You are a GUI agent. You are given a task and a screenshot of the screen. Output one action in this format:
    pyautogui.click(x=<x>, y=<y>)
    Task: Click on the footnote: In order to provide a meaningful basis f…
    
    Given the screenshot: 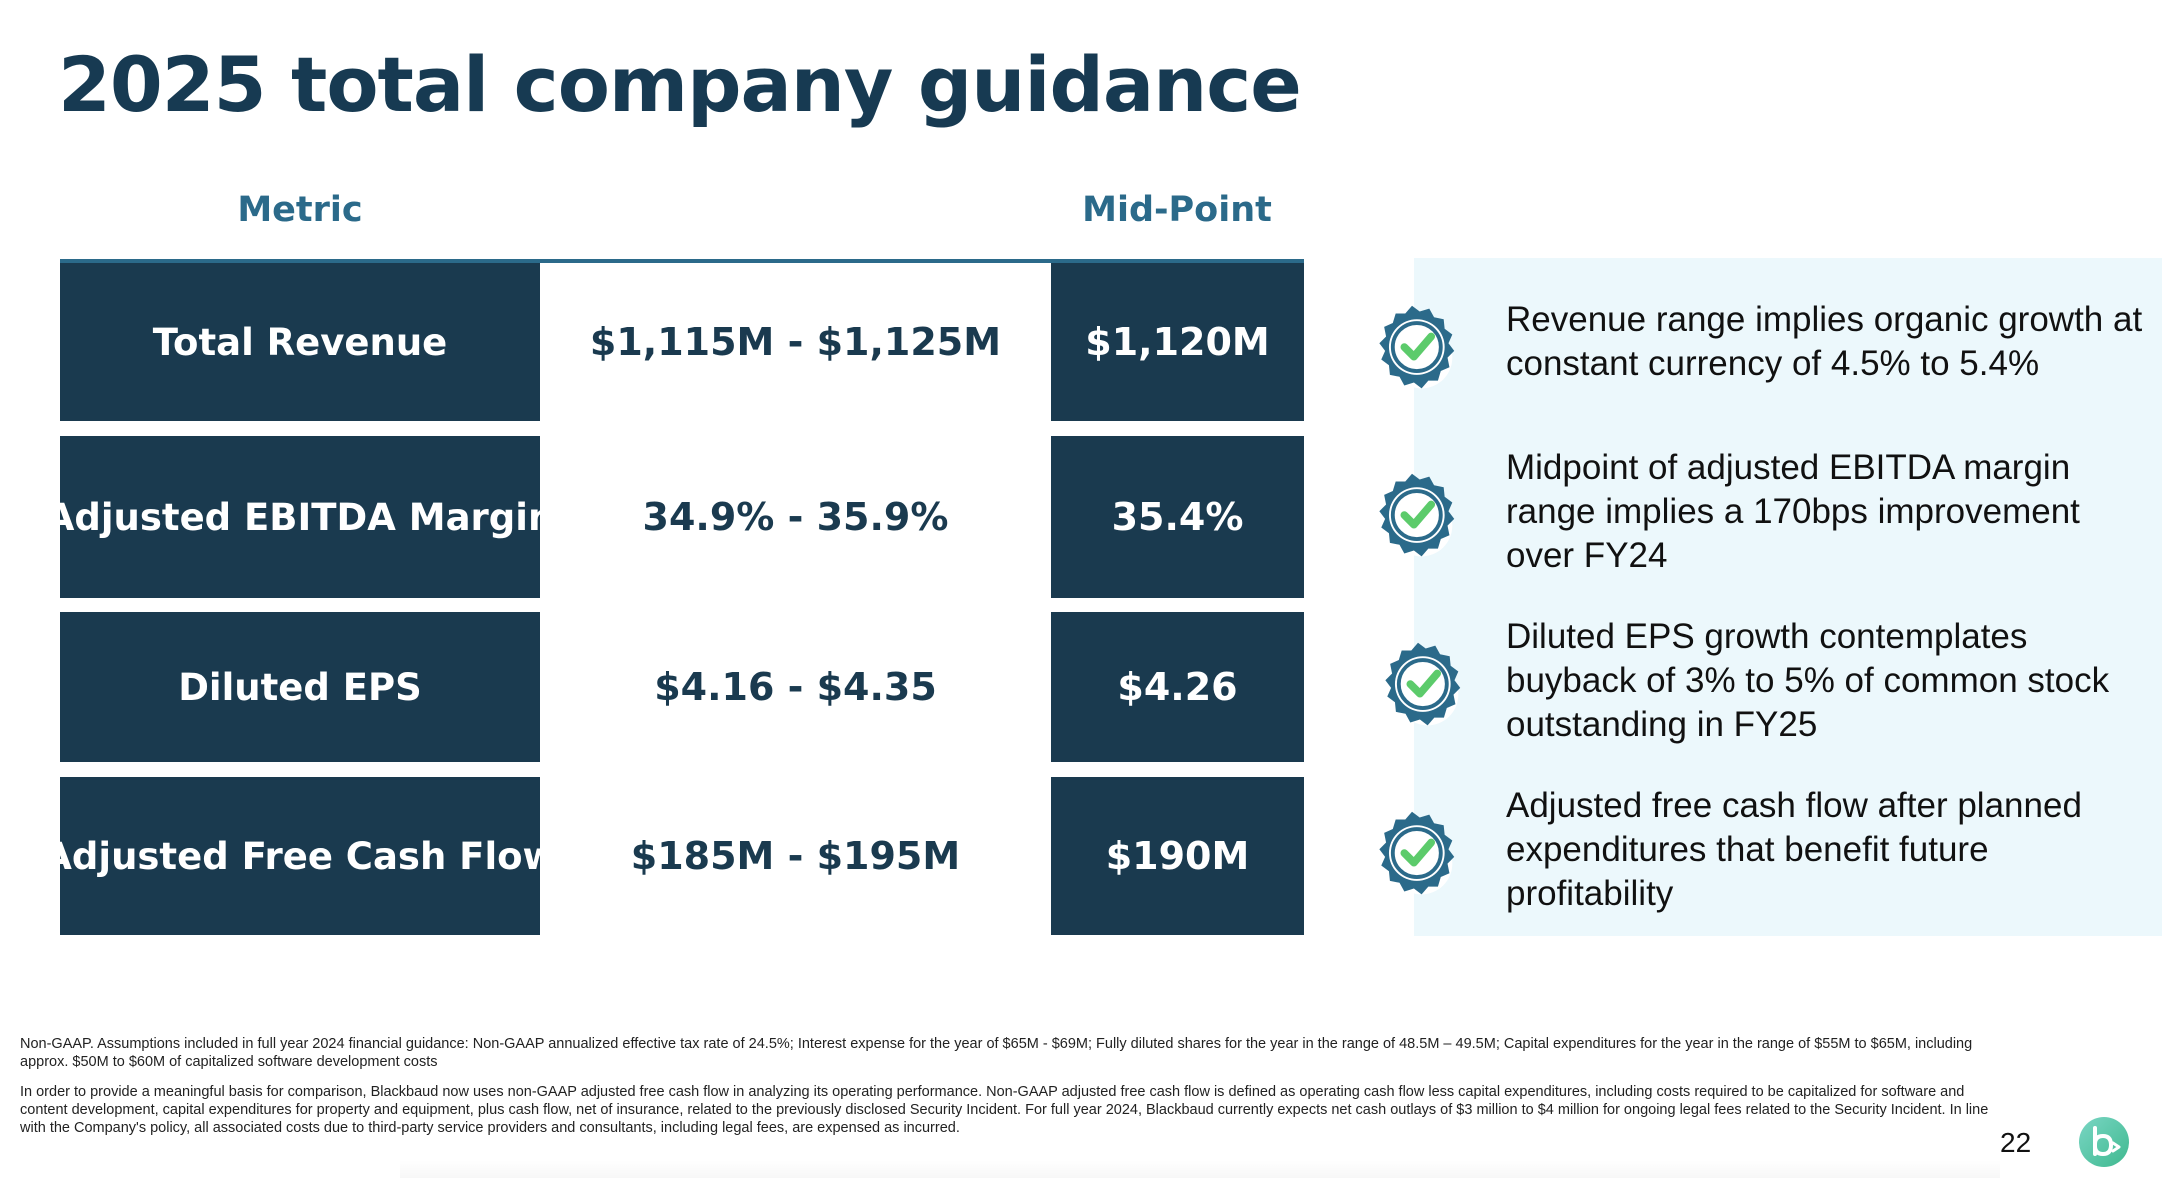 What is the action you would take?
    pyautogui.click(x=1004, y=1110)
    